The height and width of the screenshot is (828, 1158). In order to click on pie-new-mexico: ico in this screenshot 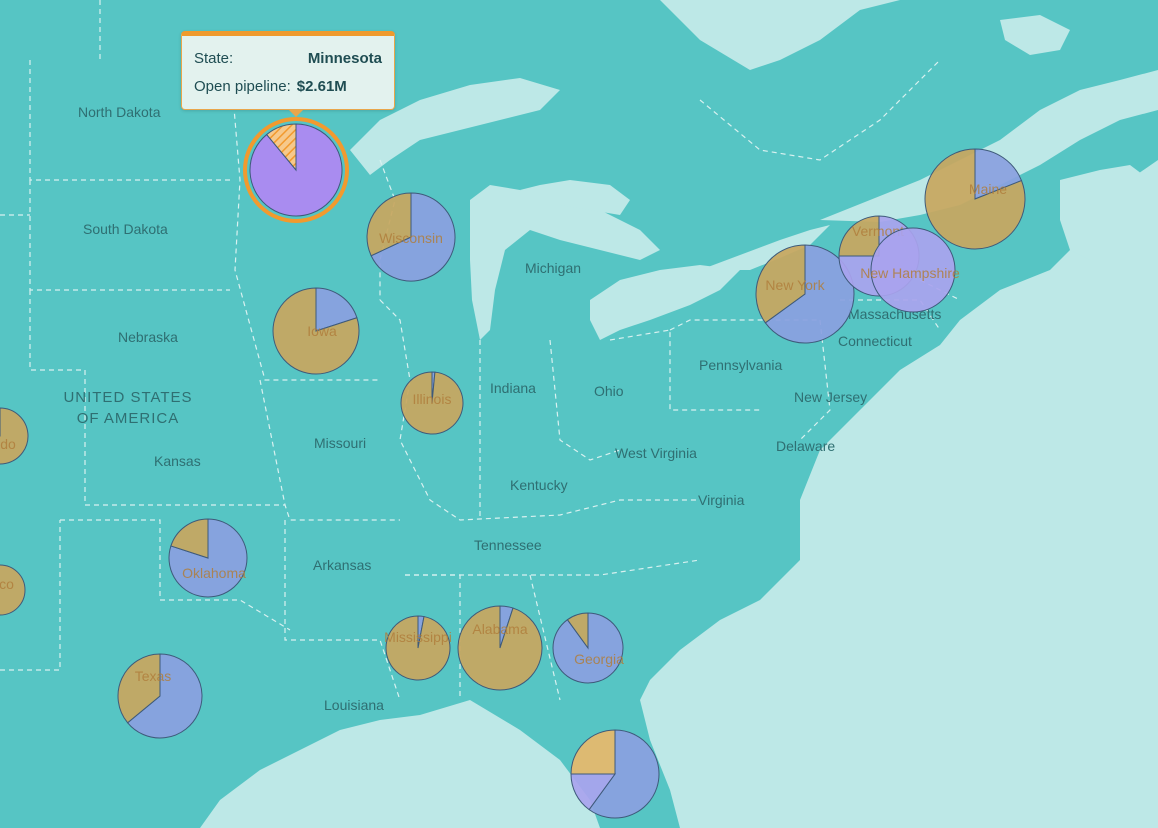, I will do `click(13, 590)`.